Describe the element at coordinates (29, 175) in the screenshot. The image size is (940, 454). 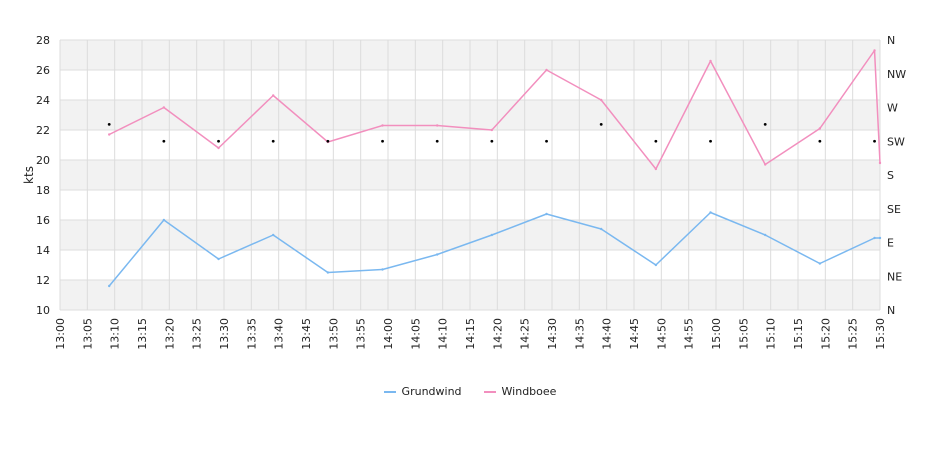
I see `y-axis-title: kts` at that location.